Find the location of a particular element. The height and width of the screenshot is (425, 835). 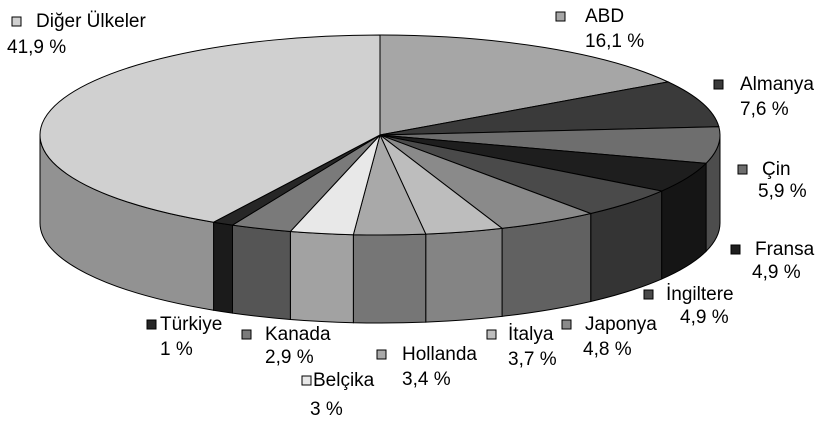

slice-value: 3,4 % is located at coordinates (426, 379).